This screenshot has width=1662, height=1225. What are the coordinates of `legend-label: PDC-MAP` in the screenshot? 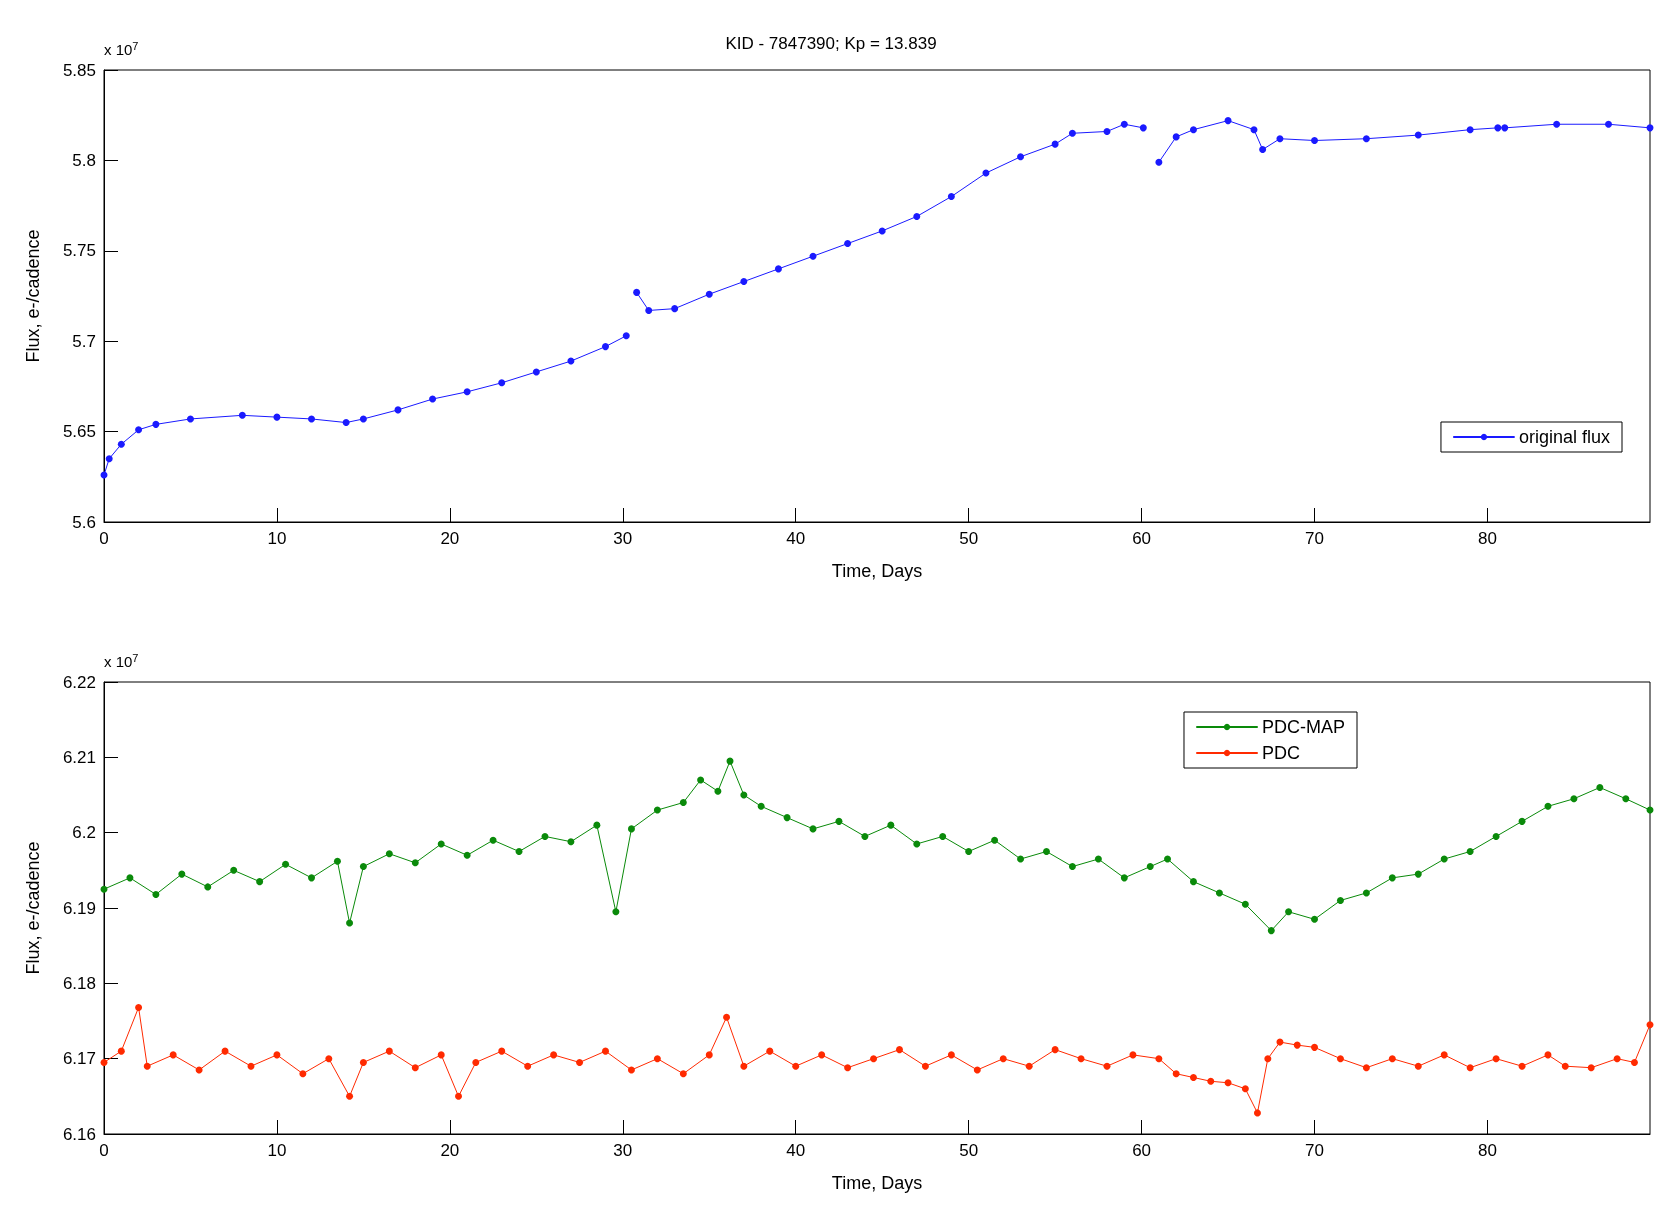 It's located at (1304, 727).